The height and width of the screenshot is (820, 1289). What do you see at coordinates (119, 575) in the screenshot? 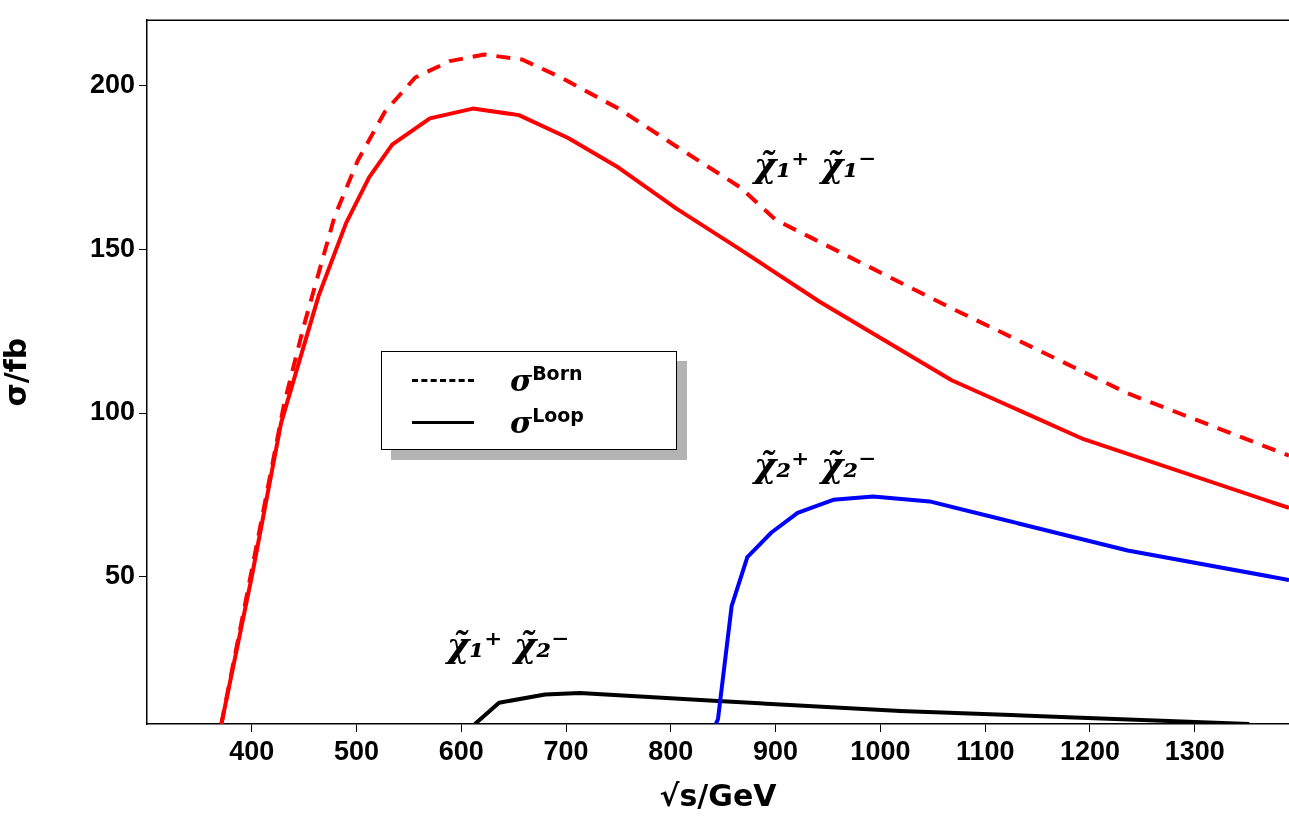
I see `y-tick-label: 50` at bounding box center [119, 575].